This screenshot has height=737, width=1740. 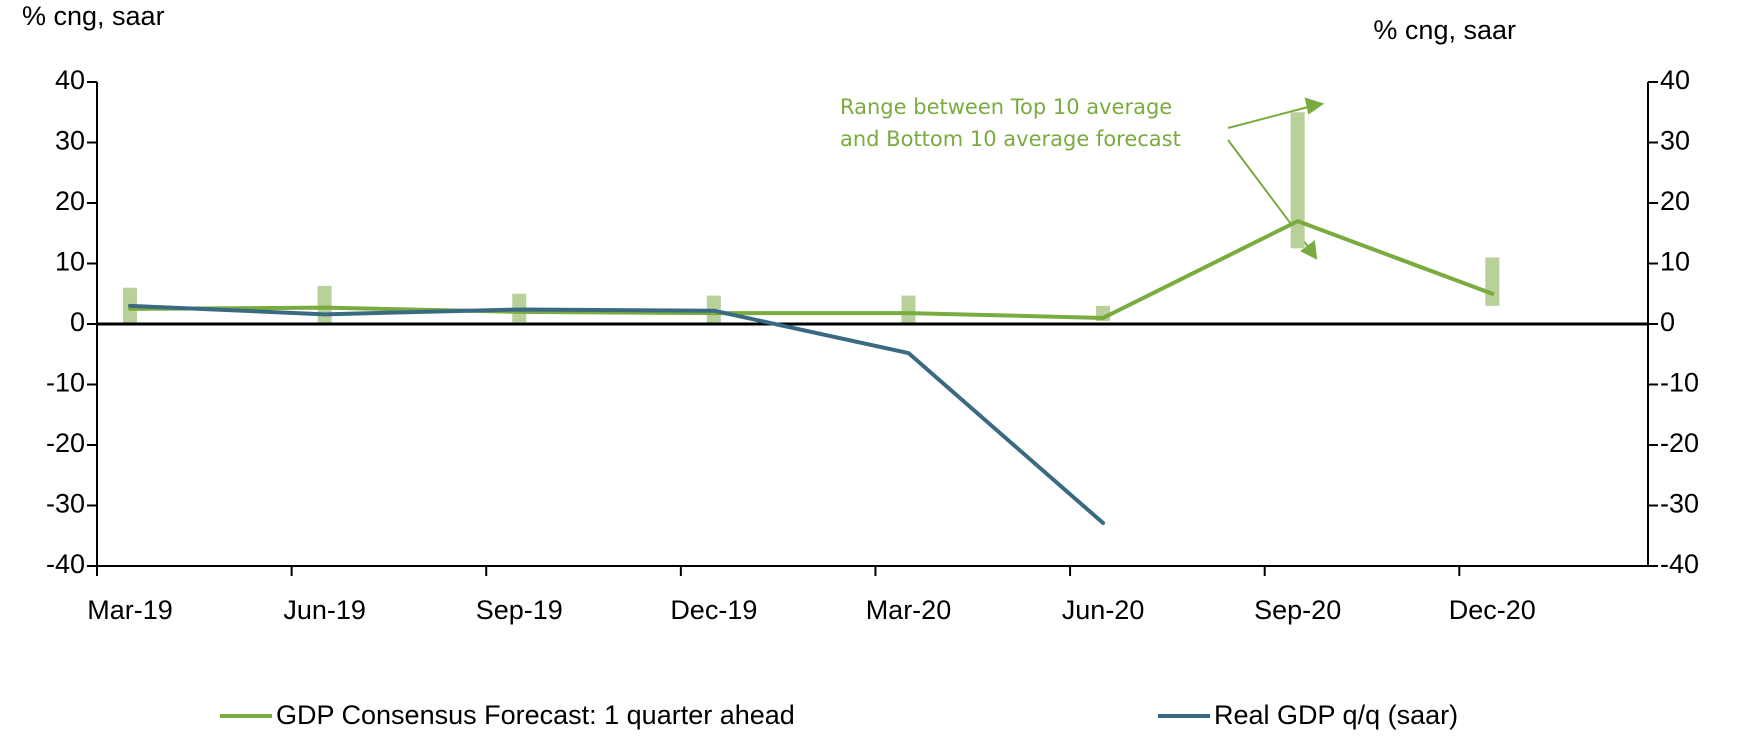 I want to click on x-tick-label: Mar-20, so click(x=909, y=610).